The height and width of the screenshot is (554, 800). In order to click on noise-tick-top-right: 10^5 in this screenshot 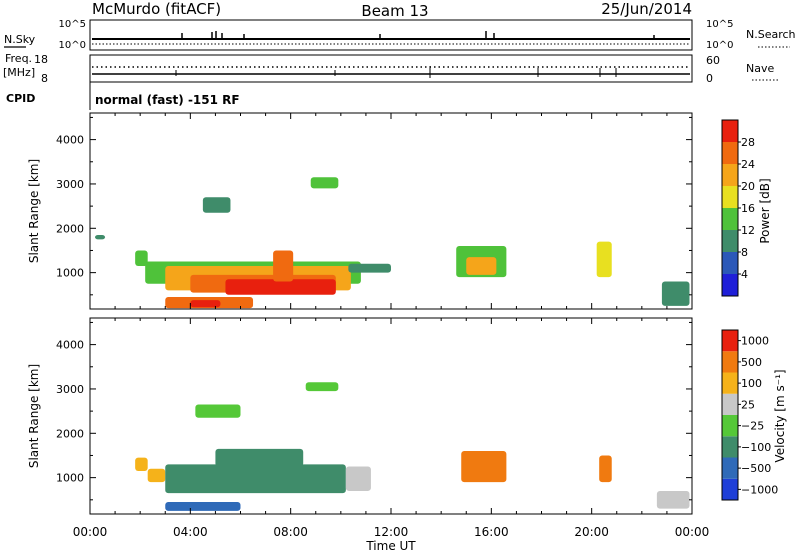, I will do `click(719, 24)`.